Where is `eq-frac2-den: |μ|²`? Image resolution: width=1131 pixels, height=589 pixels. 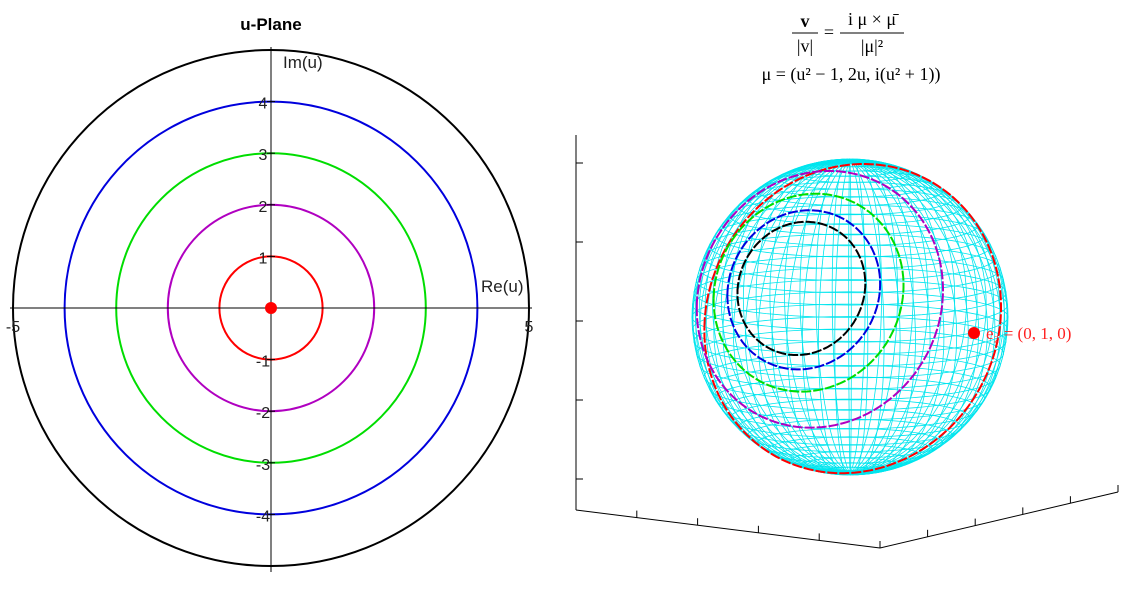 eq-frac2-den: |μ|² is located at coordinates (872, 46).